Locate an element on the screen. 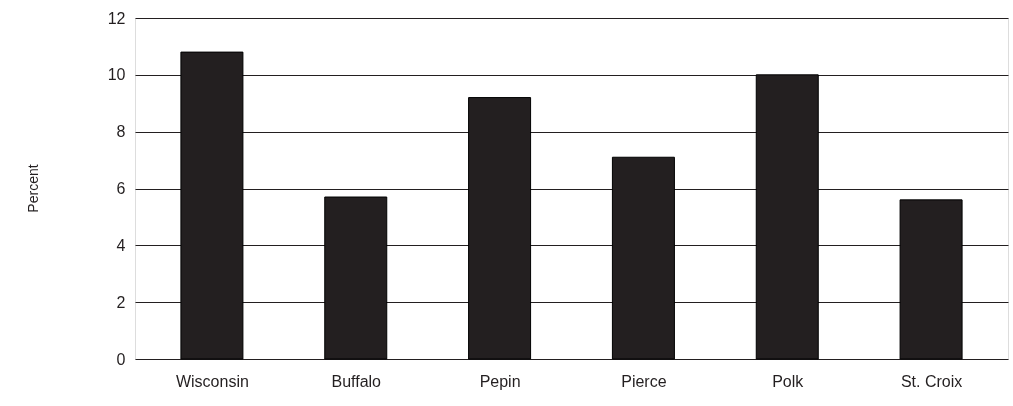 This screenshot has width=1013, height=406. x-tick-label: Polk is located at coordinates (788, 381).